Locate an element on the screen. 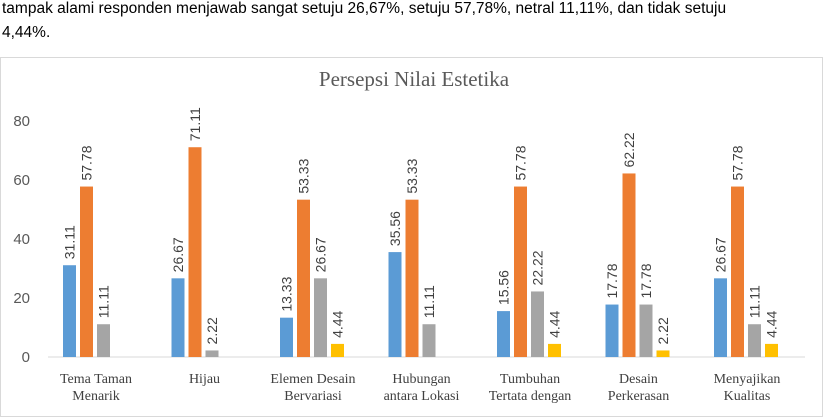 This screenshot has height=417, width=826. data-label: 22.22 is located at coordinates (538, 267).